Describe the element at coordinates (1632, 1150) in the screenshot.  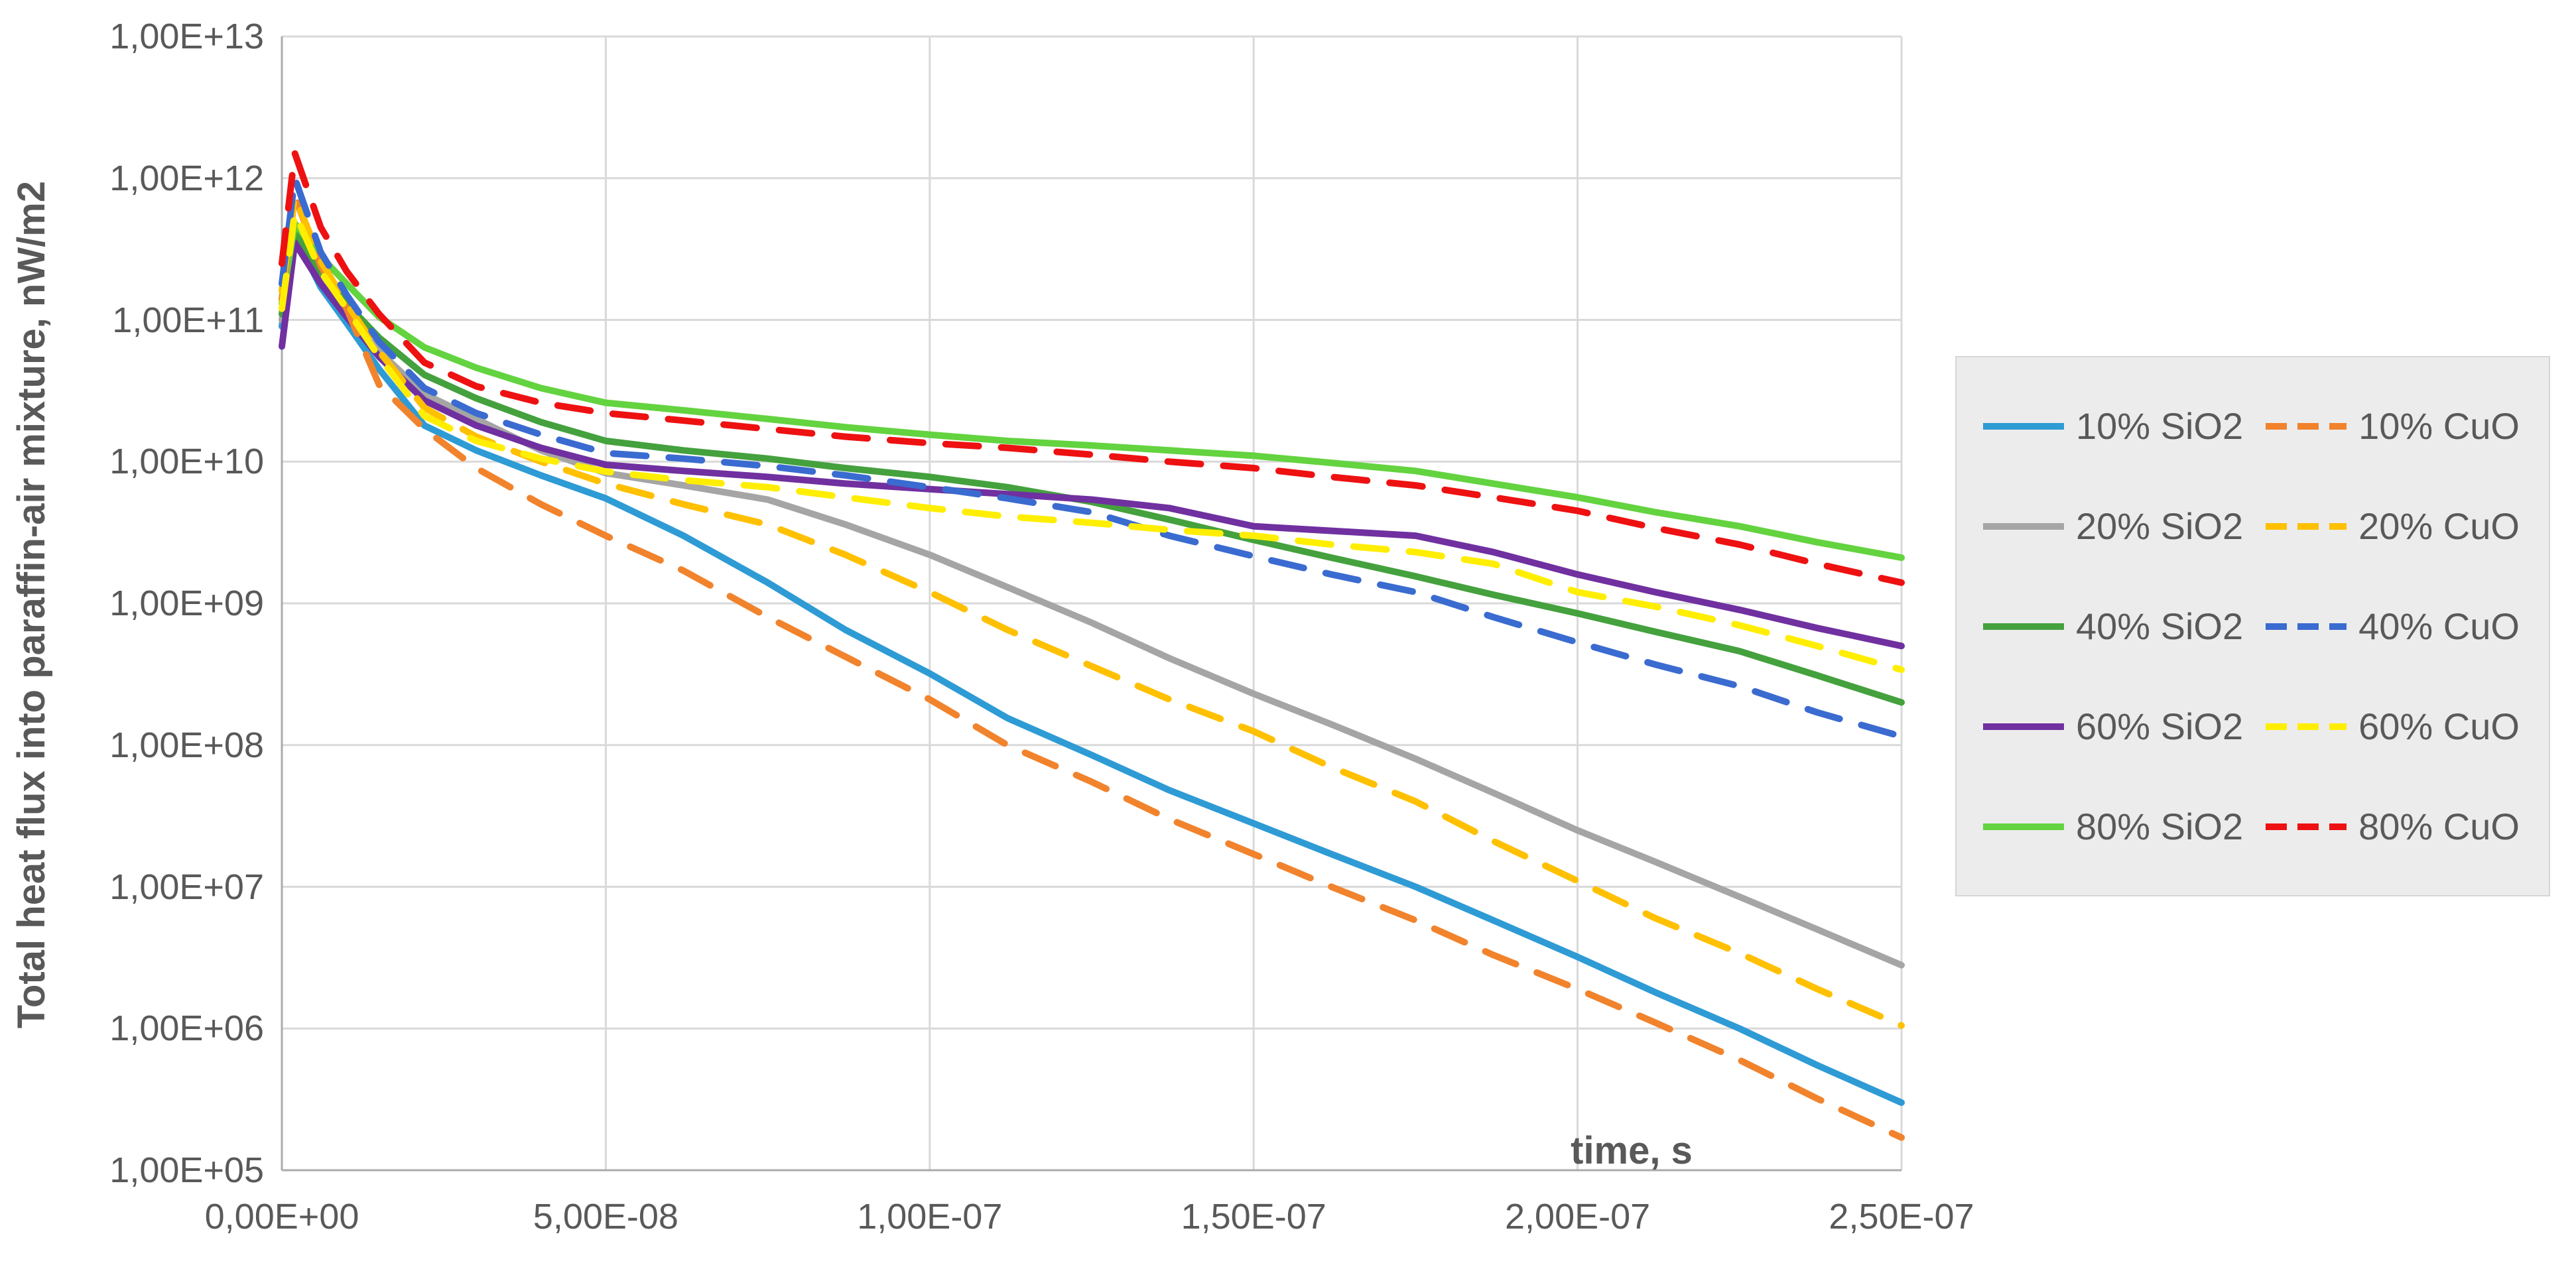
I see `x-axis-title: time, s` at that location.